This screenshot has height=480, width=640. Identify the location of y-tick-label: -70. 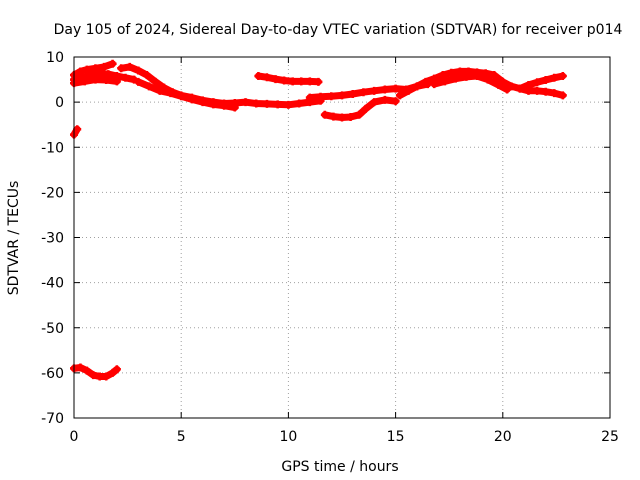
(52, 419).